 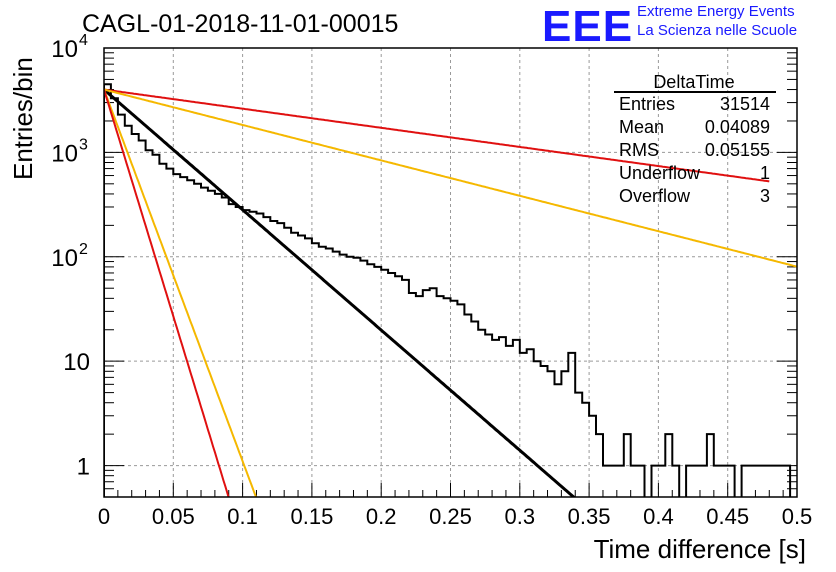 I want to click on x-tick-label: 0.25, so click(x=450, y=516).